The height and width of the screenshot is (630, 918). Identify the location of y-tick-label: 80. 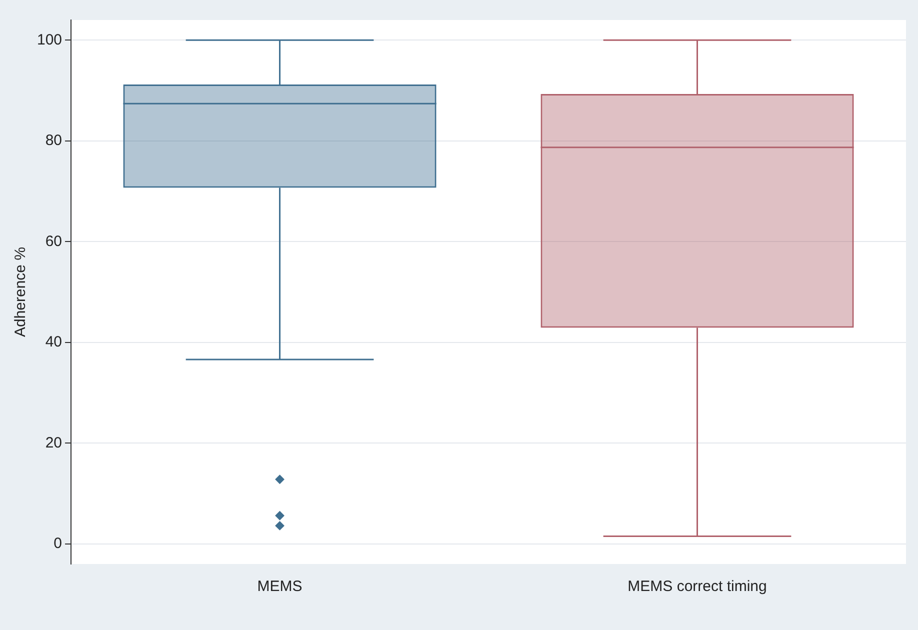
(53, 141).